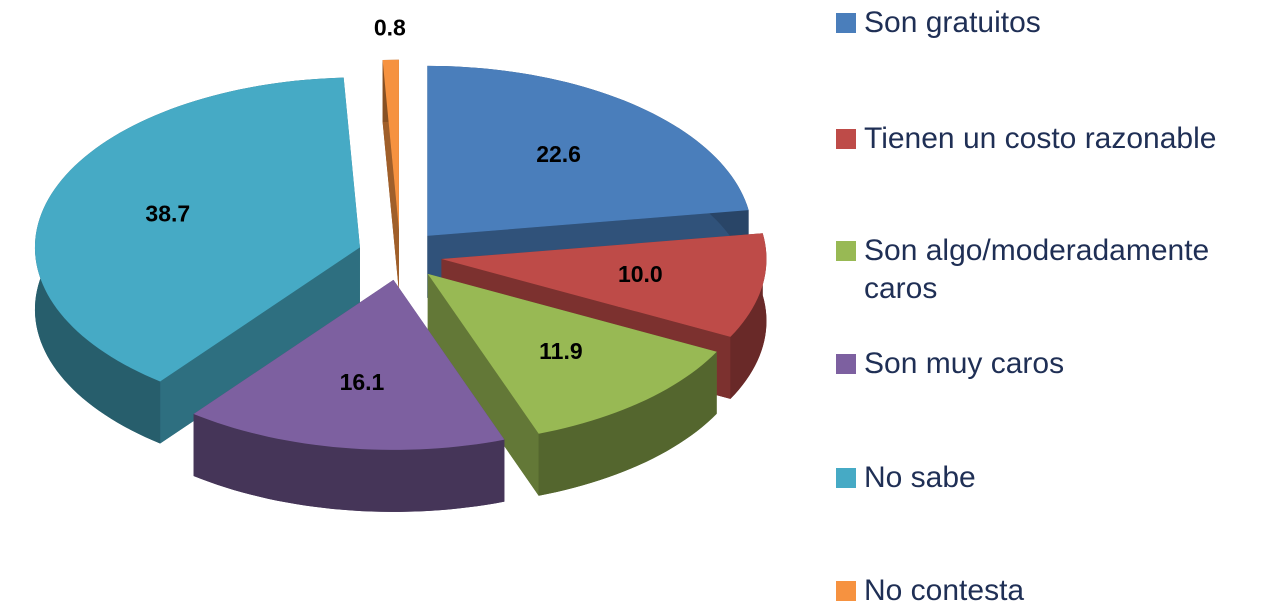 The image size is (1268, 610). Describe the element at coordinates (558, 154) in the screenshot. I see `data-label: 22.6` at that location.